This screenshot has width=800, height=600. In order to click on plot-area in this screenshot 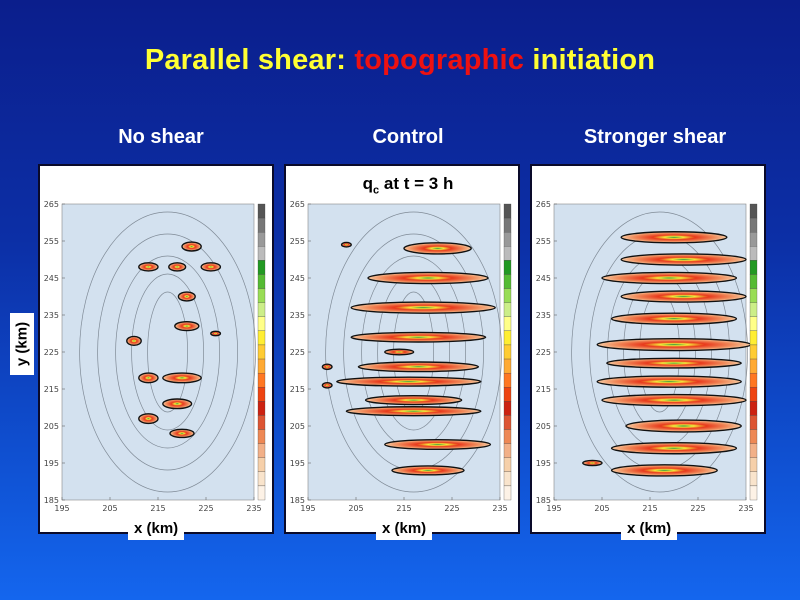, I will do `click(158, 352)`.